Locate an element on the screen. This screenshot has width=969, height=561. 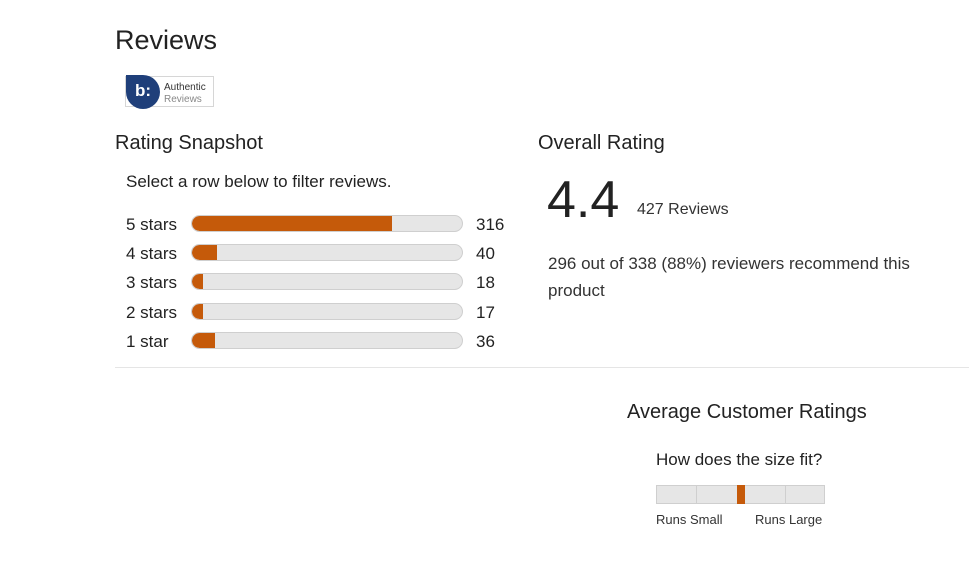
rating-snapshot-subtitle: Select a row below to filter reviews. is located at coordinates (259, 181).